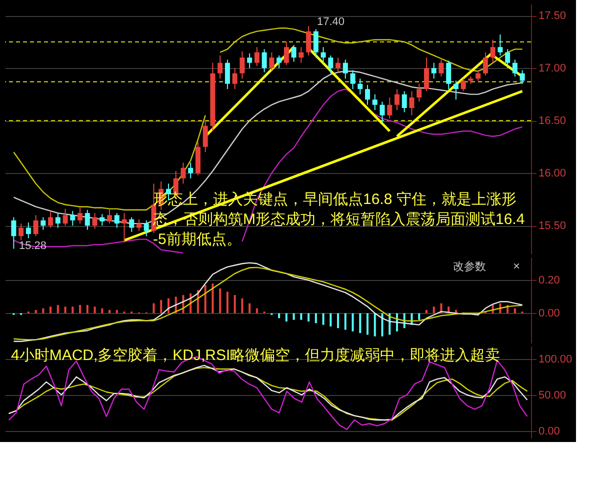 The width and height of the screenshot is (600, 486). What do you see at coordinates (555, 359) in the screenshot?
I see `y-tick-label: 100.00` at bounding box center [555, 359].